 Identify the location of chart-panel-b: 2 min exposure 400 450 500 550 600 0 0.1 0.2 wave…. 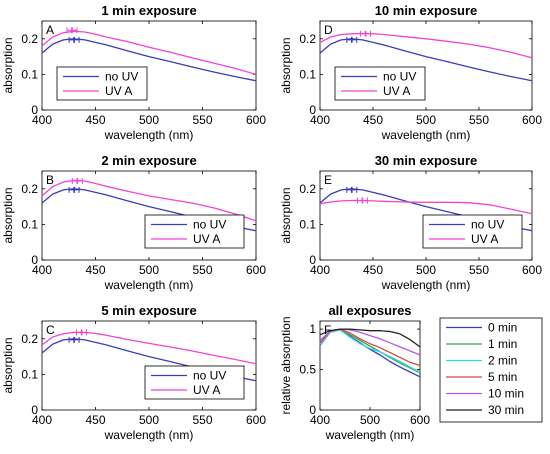
(133, 222).